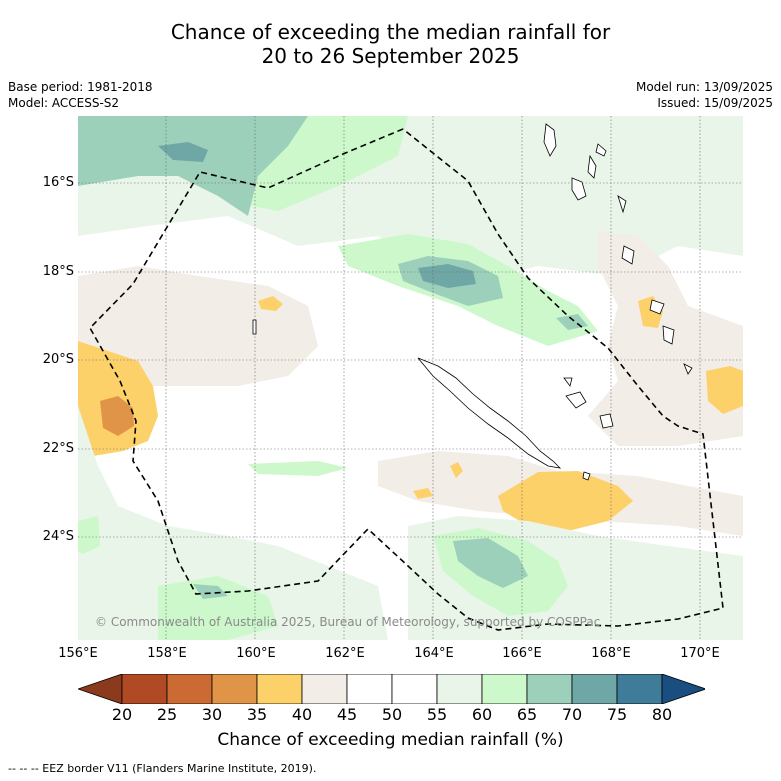  Describe the element at coordinates (662, 714) in the screenshot. I see `colorbar-tick-label: 80` at that location.